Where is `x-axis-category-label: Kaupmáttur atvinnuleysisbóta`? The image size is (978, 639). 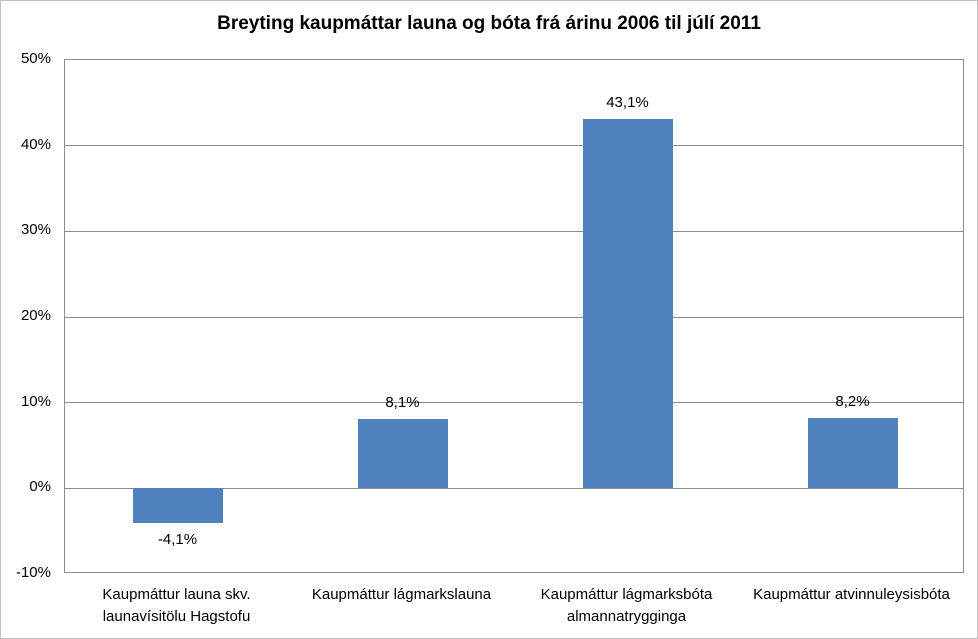 x-axis-category-label: Kaupmáttur atvinnuleysisbóta is located at coordinates (851, 594).